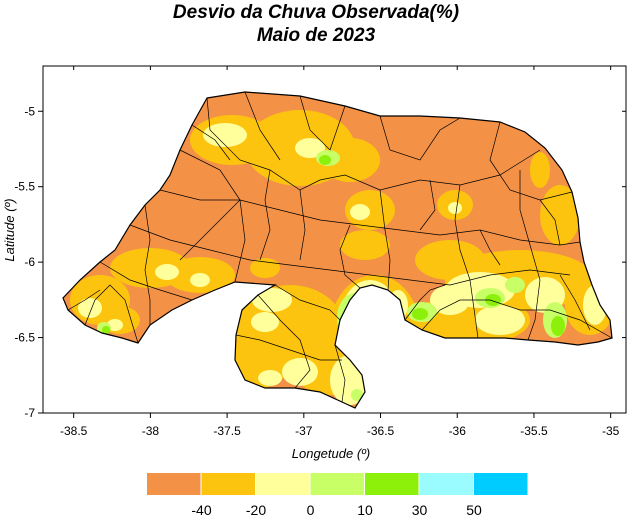 Image resolution: width=632 pixels, height=524 pixels. Describe the element at coordinates (316, 35) in the screenshot. I see `map-subtitle: Maio de 2023` at that location.